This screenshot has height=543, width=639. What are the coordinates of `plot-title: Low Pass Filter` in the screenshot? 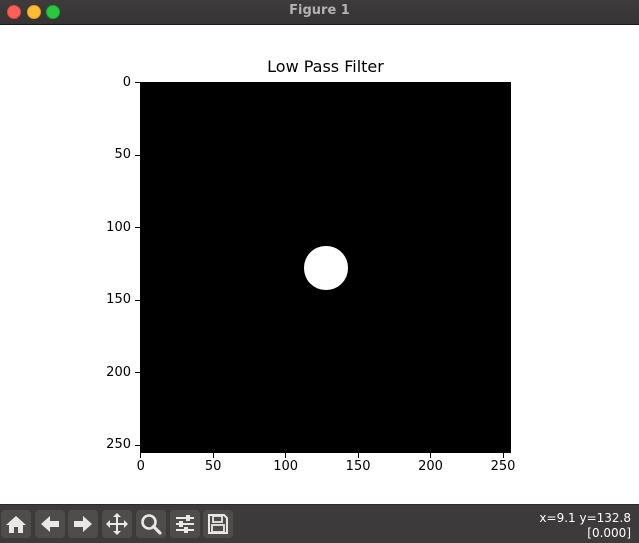 It's located at (325, 66).